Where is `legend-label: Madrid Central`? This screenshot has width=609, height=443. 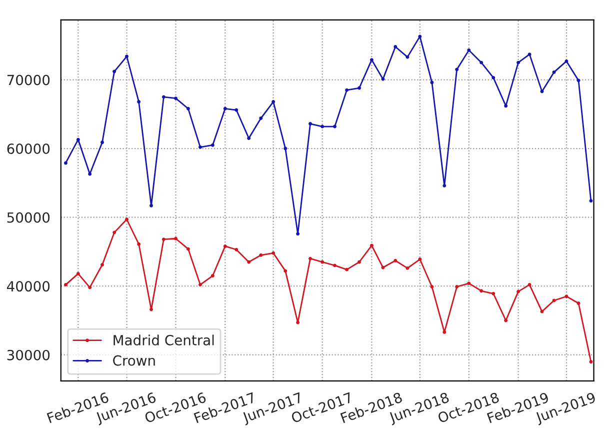 legend-label: Madrid Central is located at coordinates (164, 340).